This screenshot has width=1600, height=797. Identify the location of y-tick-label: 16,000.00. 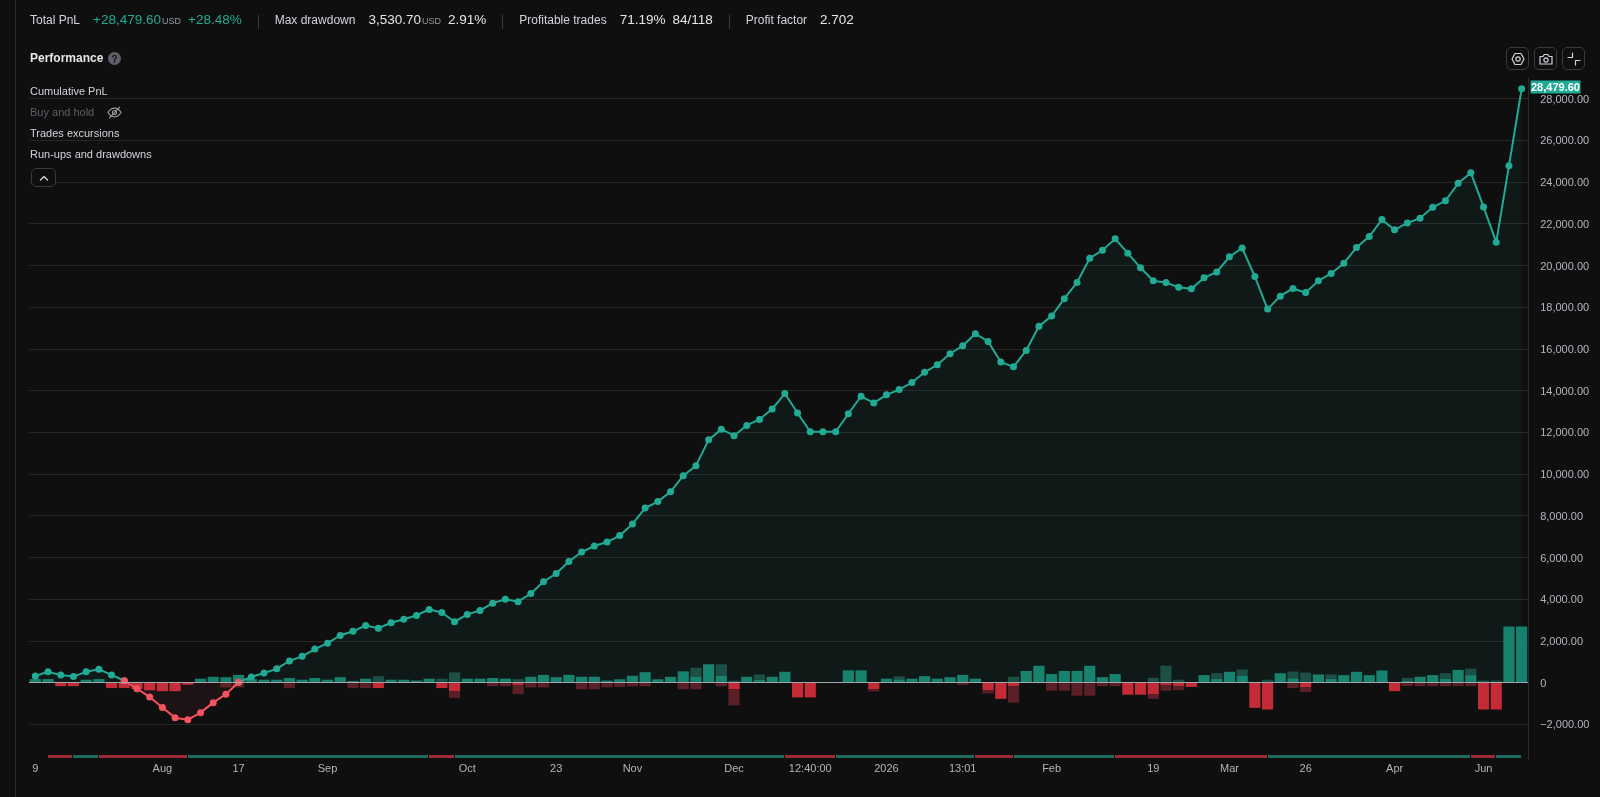
(1565, 348).